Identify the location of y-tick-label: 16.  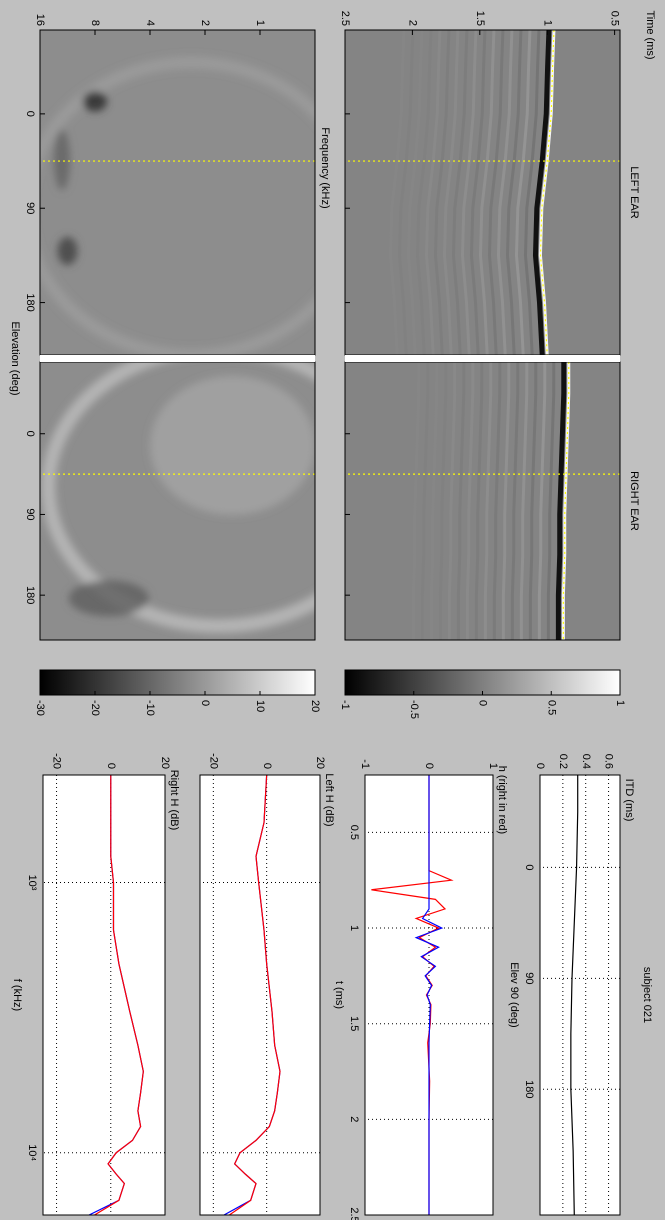
(40, 20).